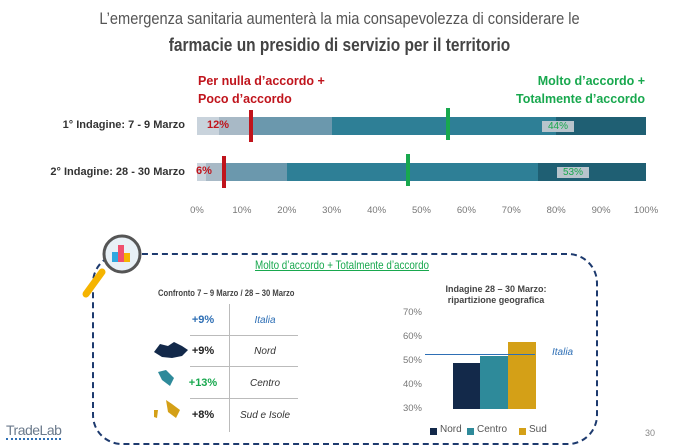 This screenshot has width=679, height=448. Describe the element at coordinates (377, 210) in the screenshot. I see `x-tick-label: 40%` at that location.